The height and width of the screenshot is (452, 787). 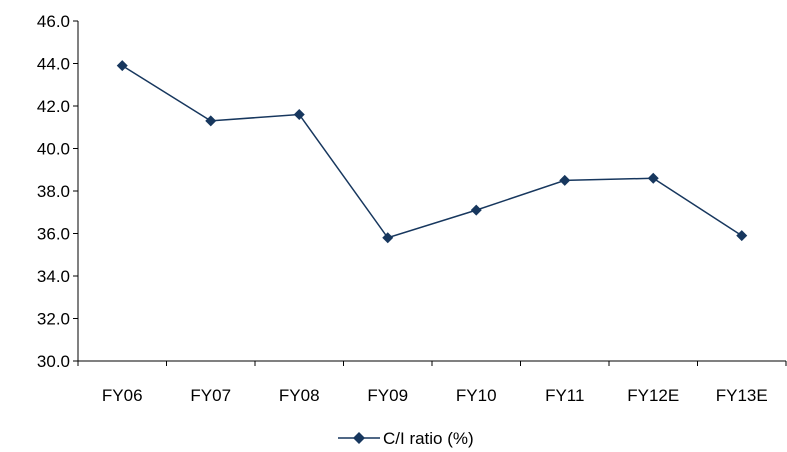 I want to click on legend-marker-icon, so click(x=359, y=438).